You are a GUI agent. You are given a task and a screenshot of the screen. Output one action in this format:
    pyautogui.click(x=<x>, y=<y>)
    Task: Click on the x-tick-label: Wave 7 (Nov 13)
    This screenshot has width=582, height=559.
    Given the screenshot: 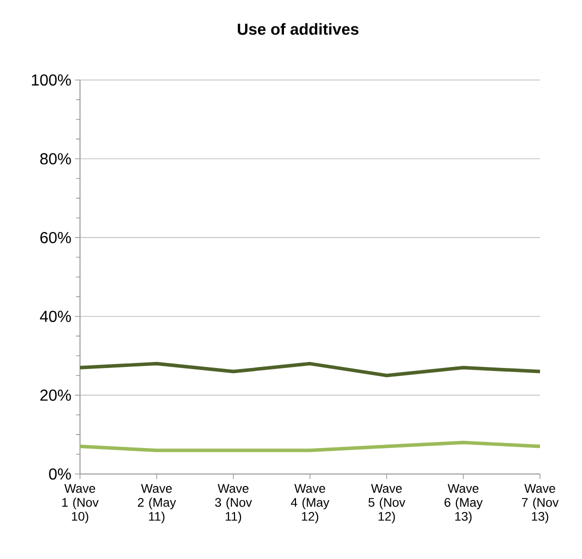 What is the action you would take?
    pyautogui.click(x=540, y=504)
    